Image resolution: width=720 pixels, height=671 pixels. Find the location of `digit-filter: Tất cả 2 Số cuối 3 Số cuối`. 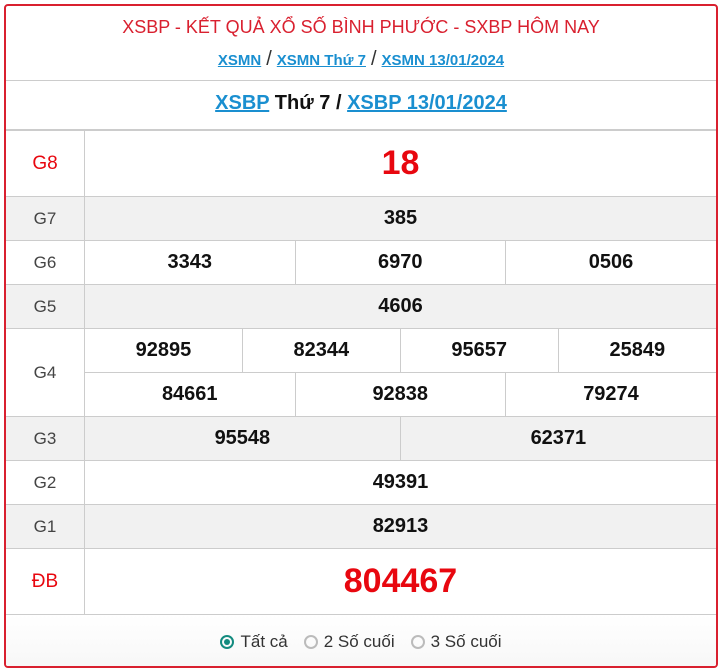

digit-filter: Tất cả 2 Số cuối 3 Số cuối is located at coordinates (361, 640).